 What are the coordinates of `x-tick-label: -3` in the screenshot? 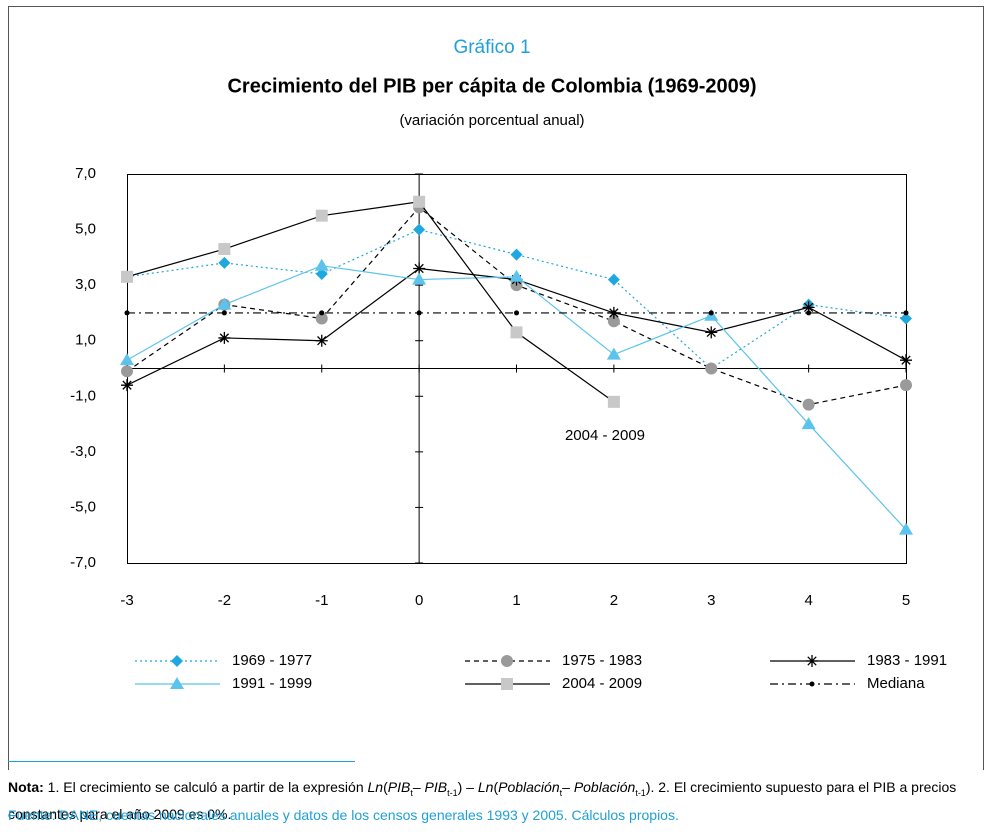 It's located at (126, 600).